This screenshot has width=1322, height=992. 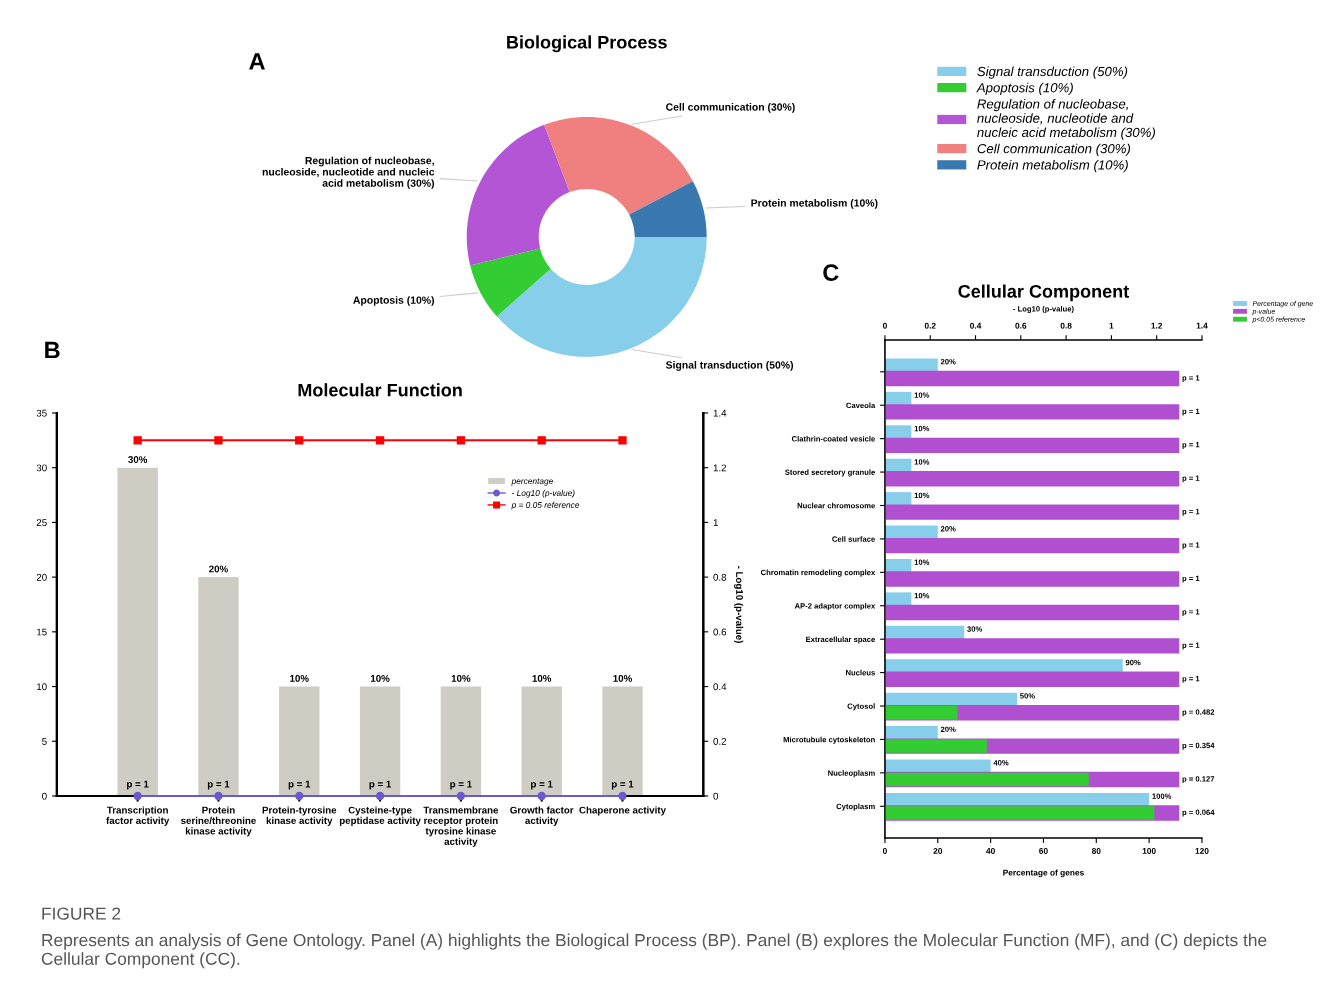 What do you see at coordinates (44, 741) in the screenshot?
I see `y-tick-label: 5` at bounding box center [44, 741].